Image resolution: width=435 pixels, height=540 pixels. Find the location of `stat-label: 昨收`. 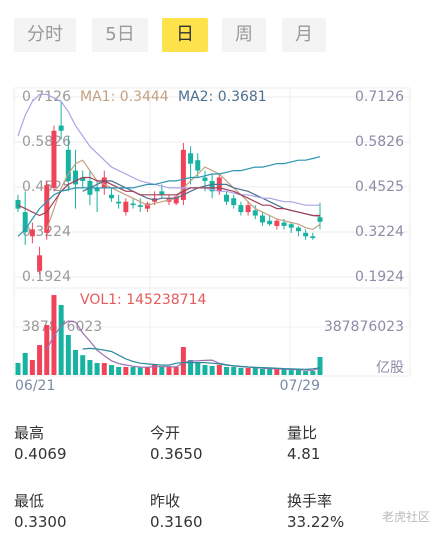

stat-label: 昨收 is located at coordinates (165, 501).